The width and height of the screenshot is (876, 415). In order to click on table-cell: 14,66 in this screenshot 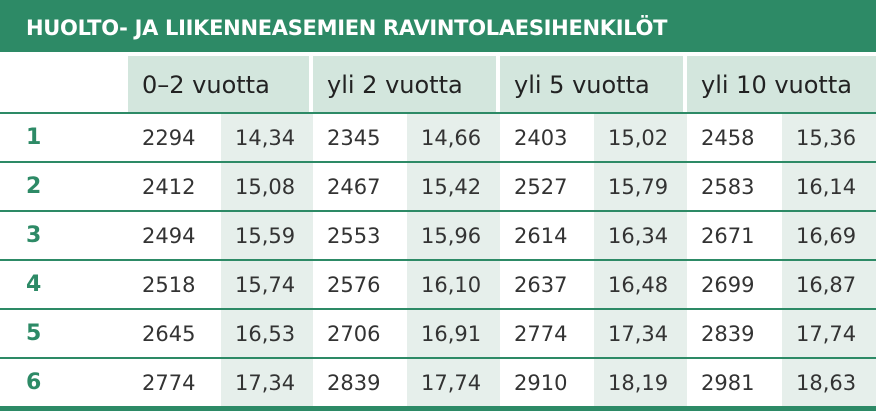, I will do `click(453, 137)`.